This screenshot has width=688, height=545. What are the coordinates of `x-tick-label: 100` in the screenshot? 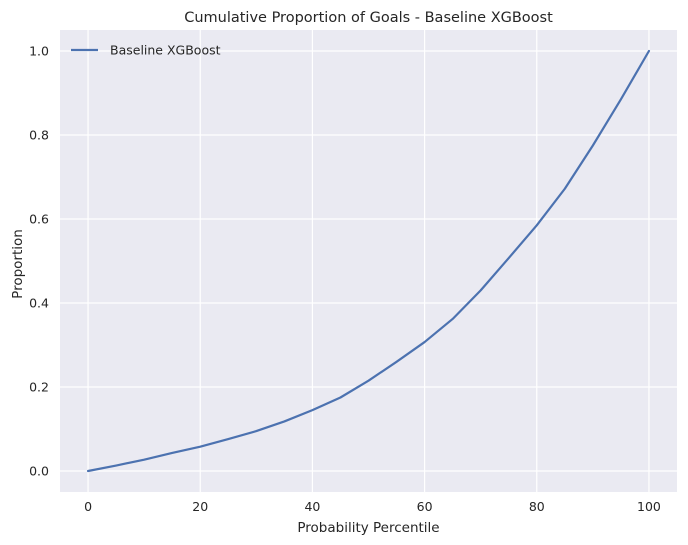 It's located at (649, 506).